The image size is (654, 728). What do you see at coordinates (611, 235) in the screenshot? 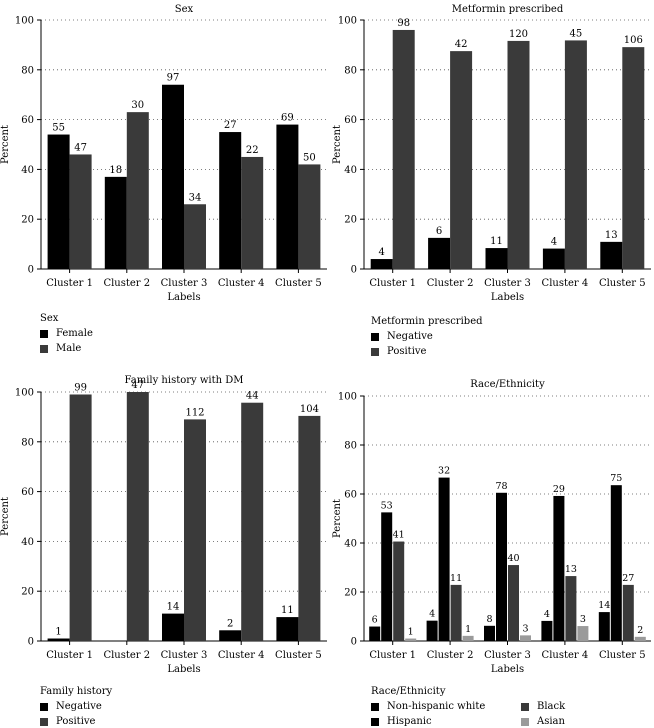
I see `data-label: 13` at bounding box center [611, 235].